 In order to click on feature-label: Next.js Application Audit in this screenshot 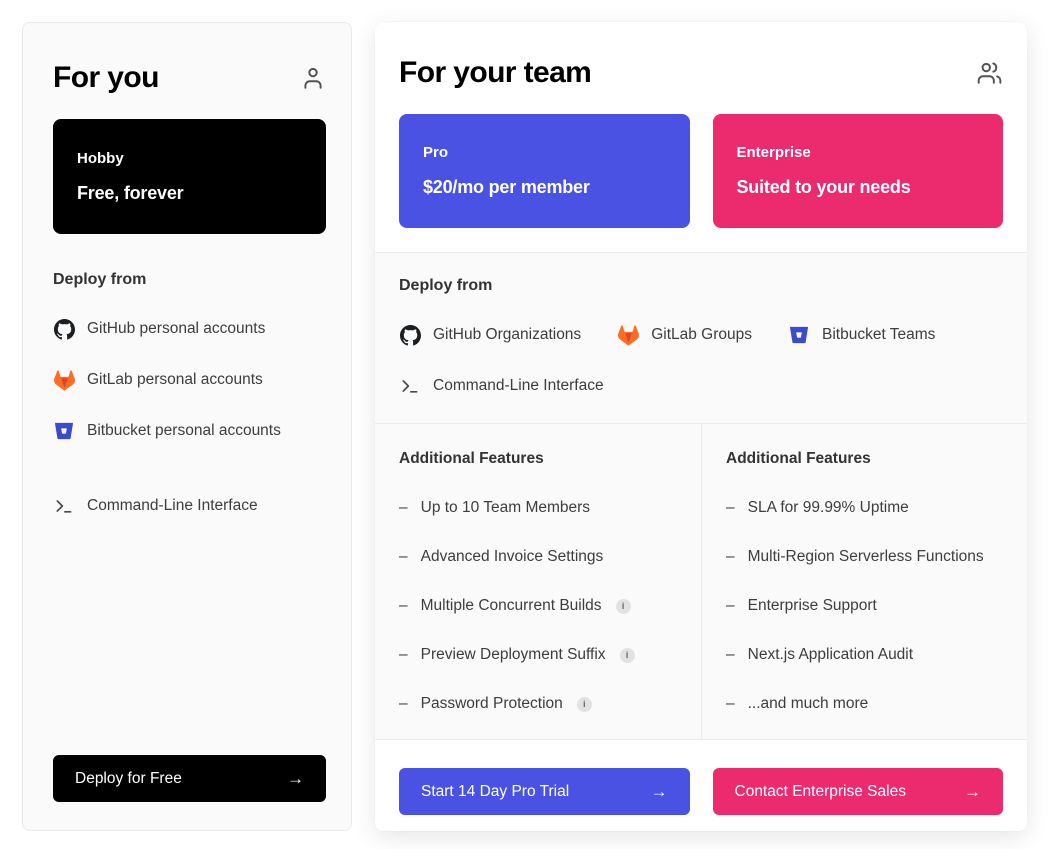, I will do `click(830, 654)`.